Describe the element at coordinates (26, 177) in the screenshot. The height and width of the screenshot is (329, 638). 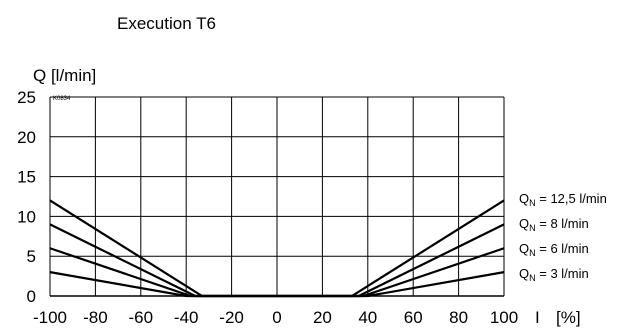
I see `y-tick-label: 15` at that location.